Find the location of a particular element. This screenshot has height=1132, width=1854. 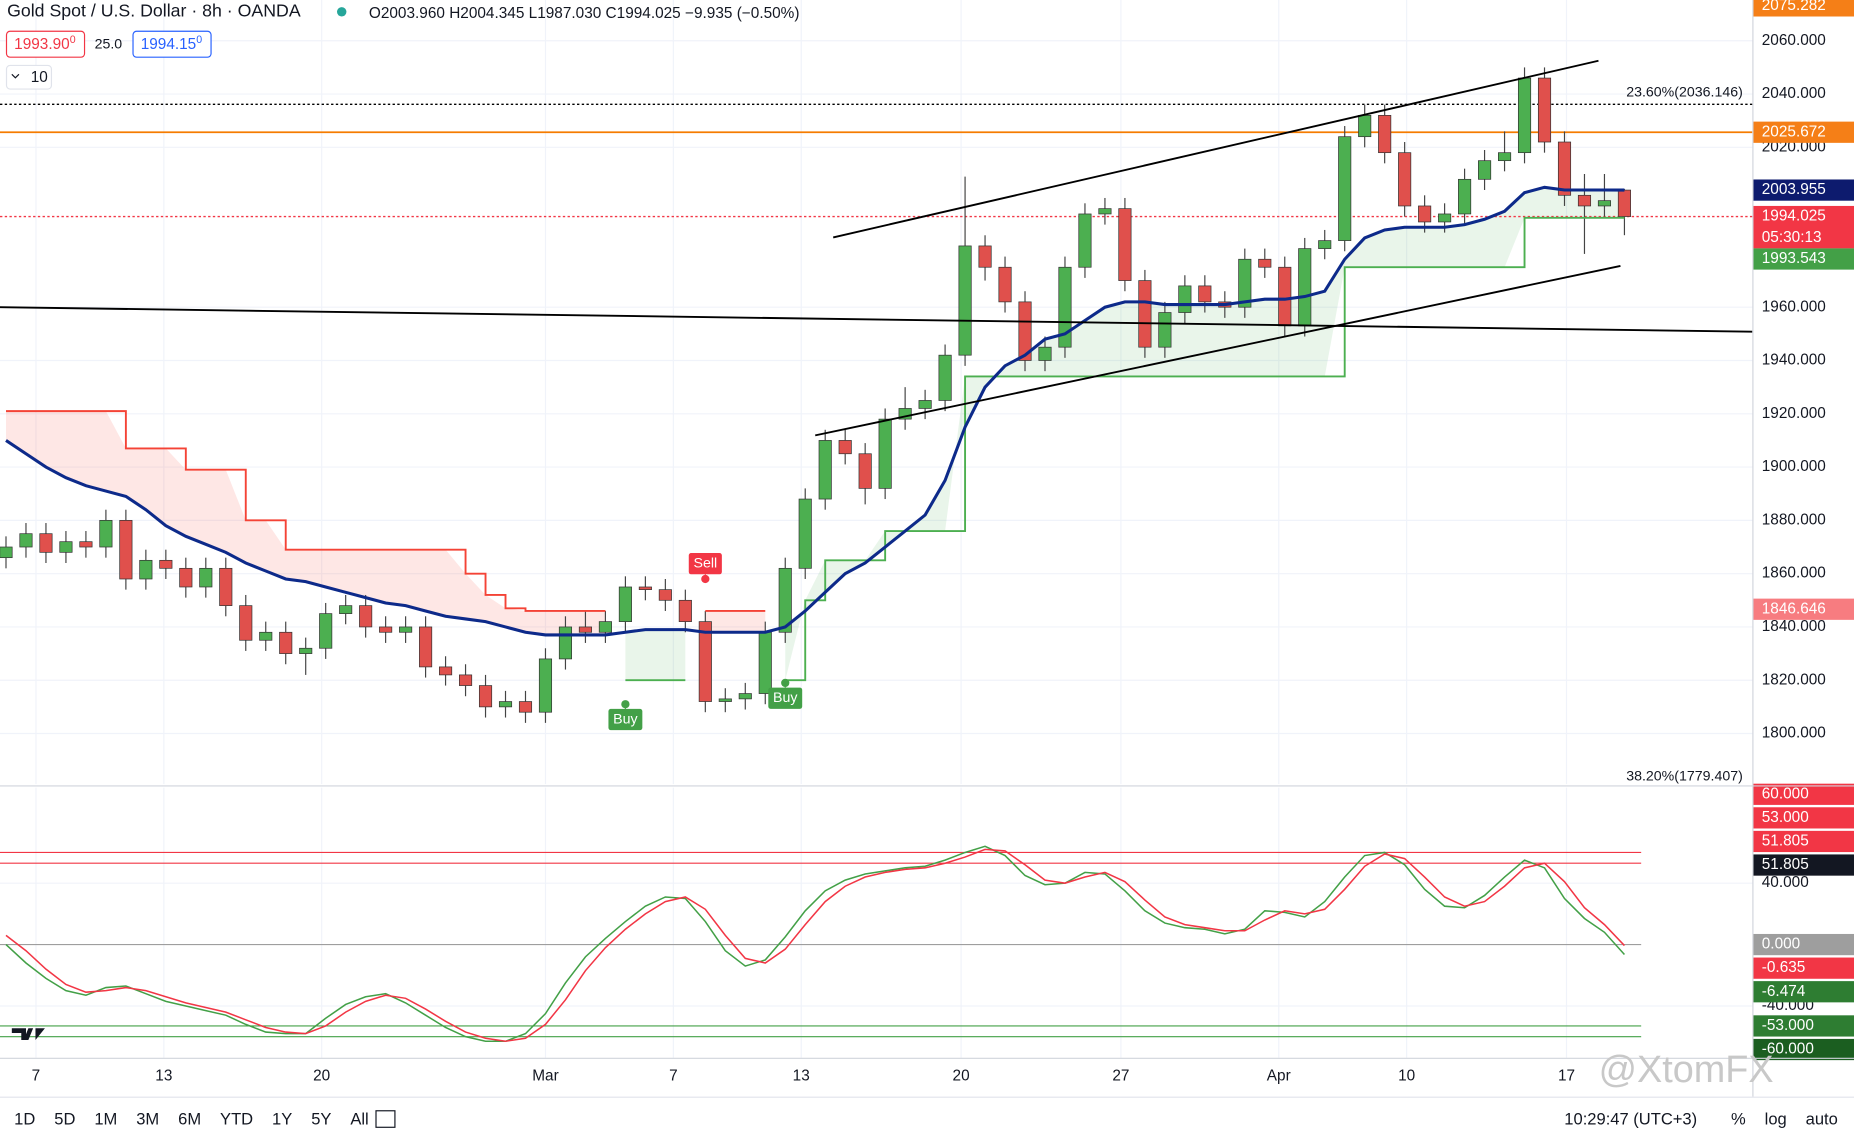

y-tick-label: 1820.000 is located at coordinates (1794, 679).